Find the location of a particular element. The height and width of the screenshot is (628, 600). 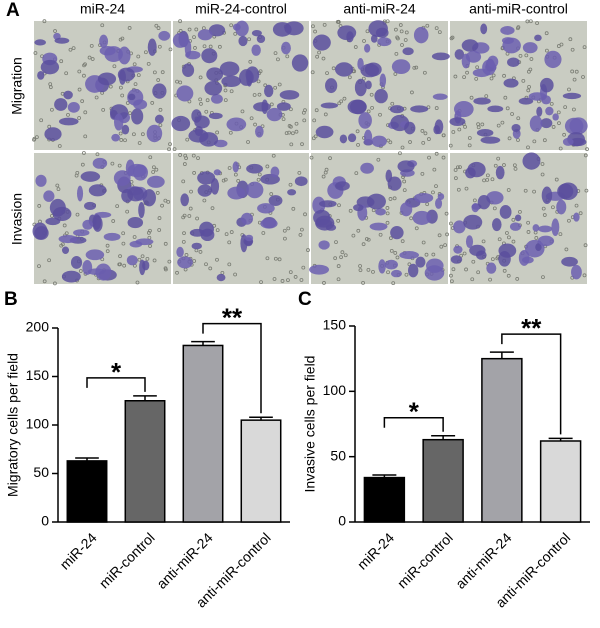

column-label: miR-24-control is located at coordinates (241, 9).